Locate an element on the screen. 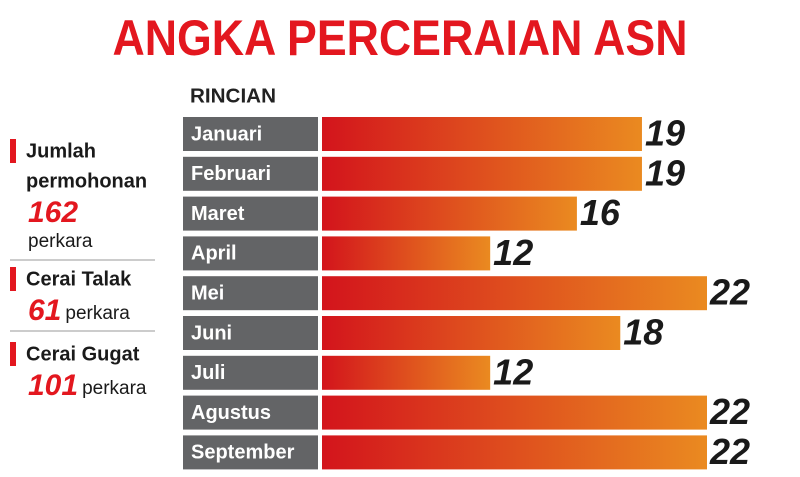 Image resolution: width=800 pixels, height=477 pixels. category-label: Juli is located at coordinates (208, 373).